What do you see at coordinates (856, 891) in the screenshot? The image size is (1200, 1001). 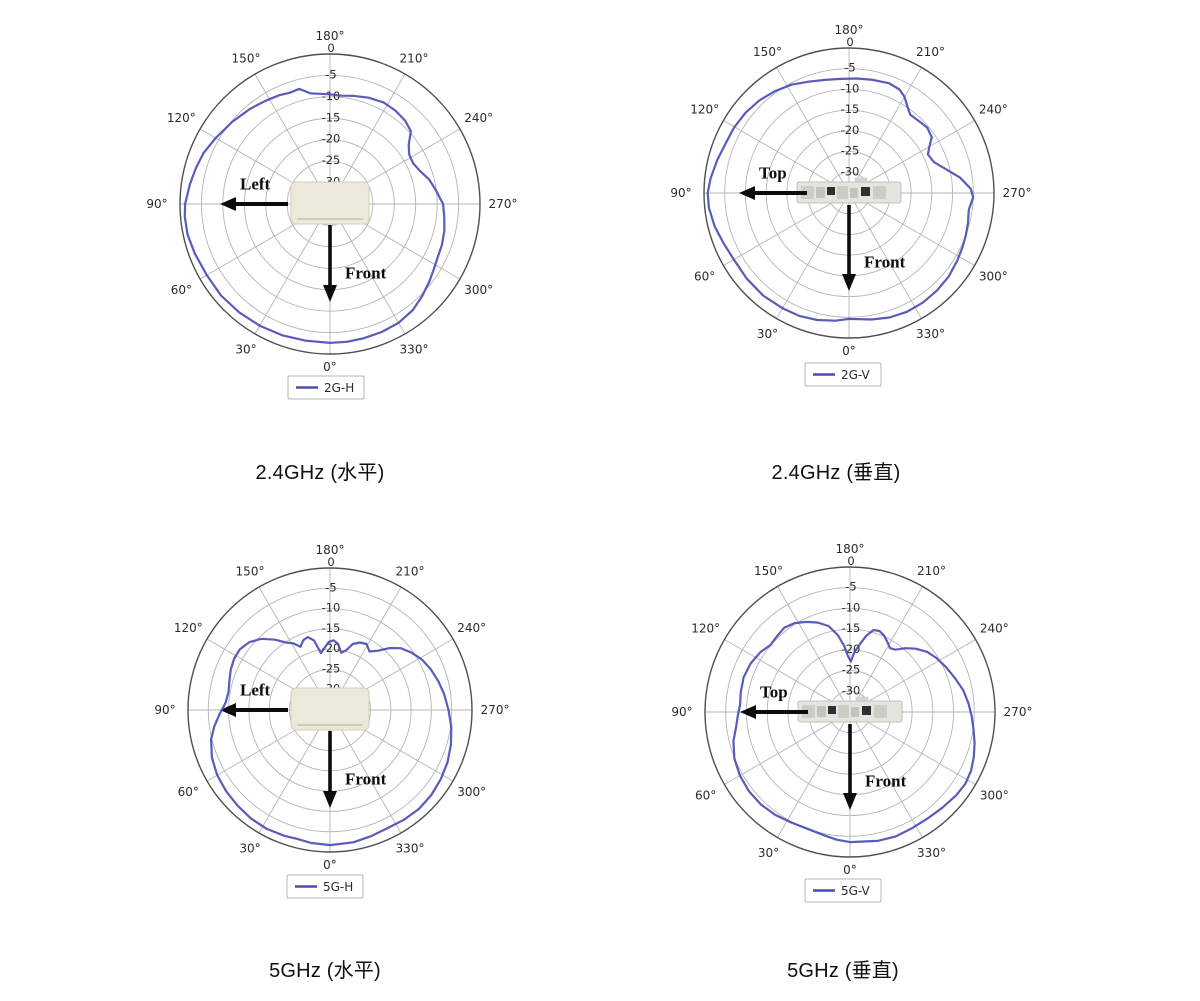 I see `legend-label: 5G-V` at bounding box center [856, 891].